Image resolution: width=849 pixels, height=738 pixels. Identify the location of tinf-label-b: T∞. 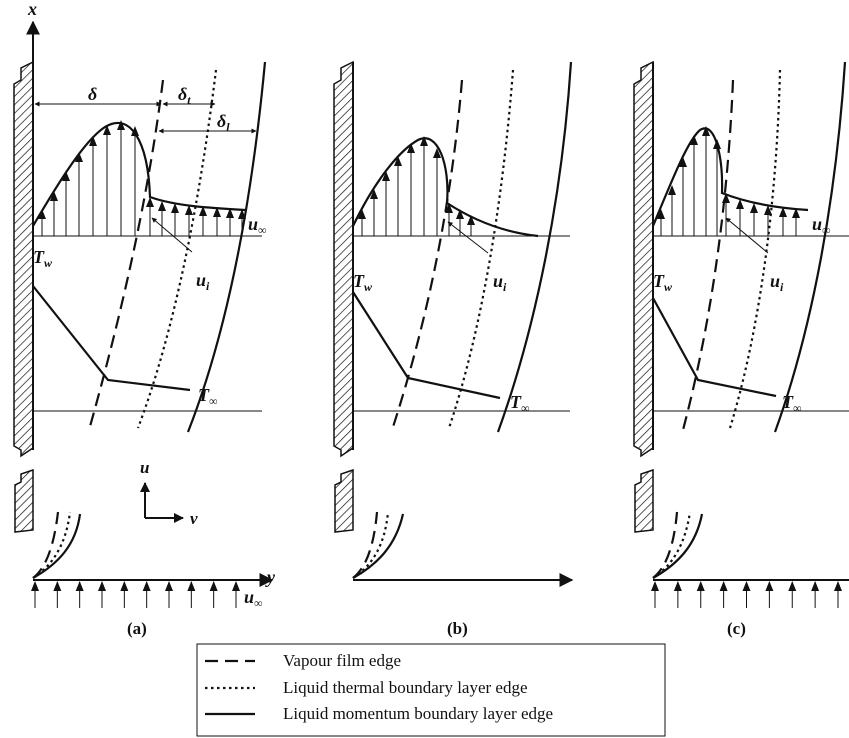
(520, 403).